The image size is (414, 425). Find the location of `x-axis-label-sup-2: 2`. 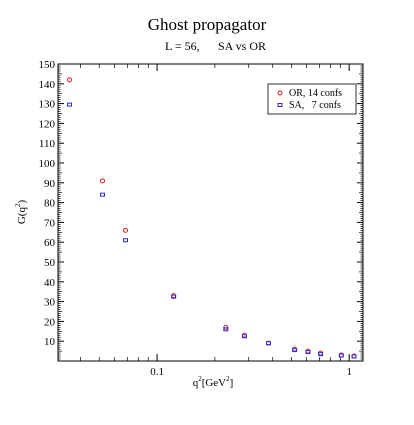

x-axis-label-sup-2: 2 is located at coordinates (228, 379).